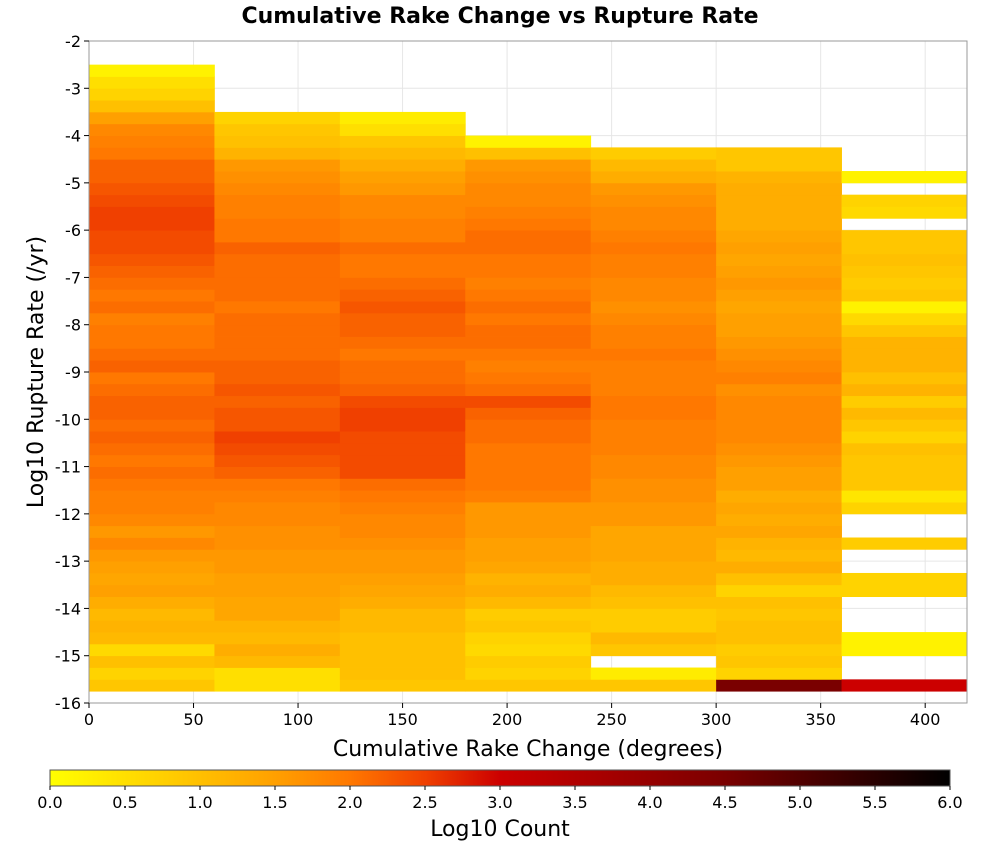  What do you see at coordinates (820, 719) in the screenshot?
I see `x-tick-label: 350` at bounding box center [820, 719].